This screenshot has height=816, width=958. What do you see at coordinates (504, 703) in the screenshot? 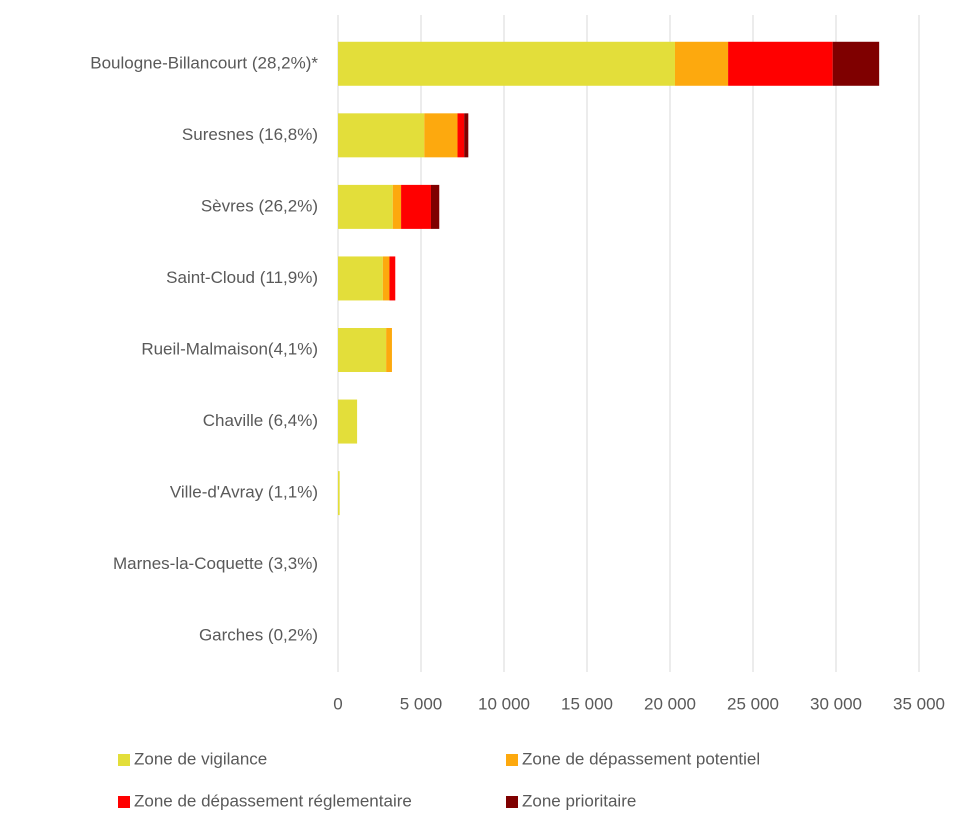
I see `x-tick-label: 10 000` at bounding box center [504, 703].